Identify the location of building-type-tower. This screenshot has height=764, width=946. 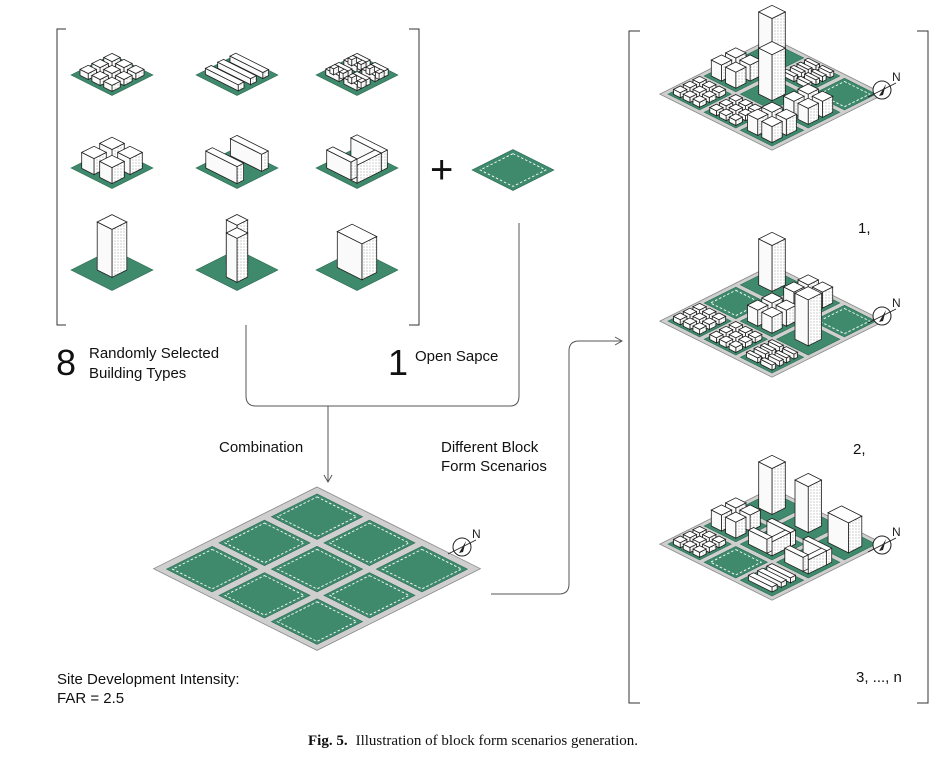
(112, 252).